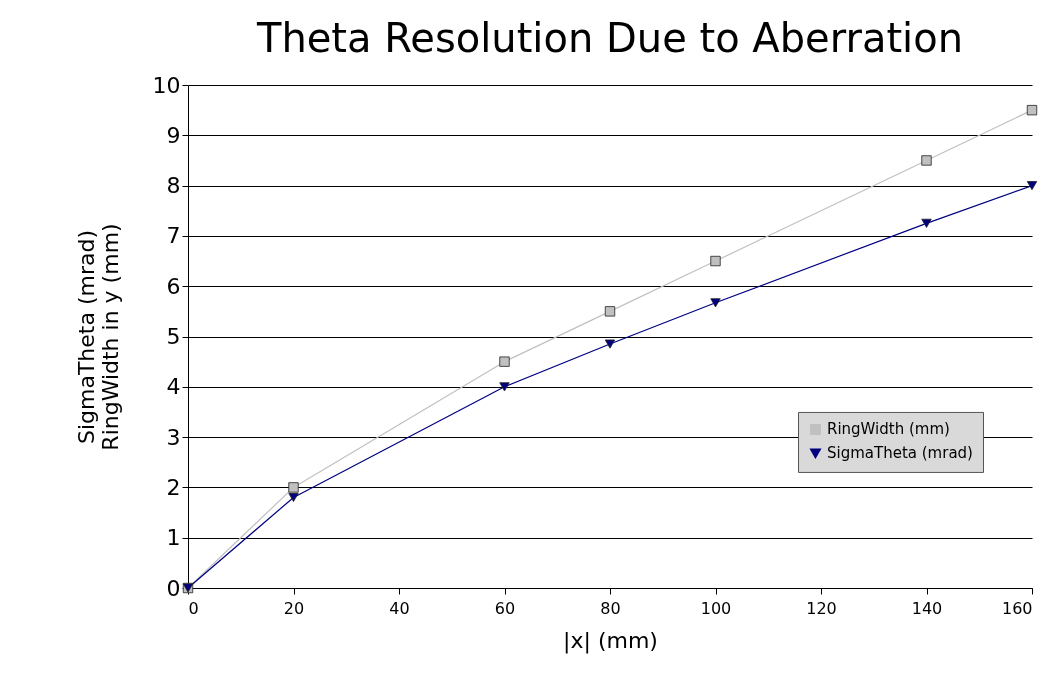 This screenshot has width=1054, height=688. I want to click on y-tick-label: 6, so click(173, 286).